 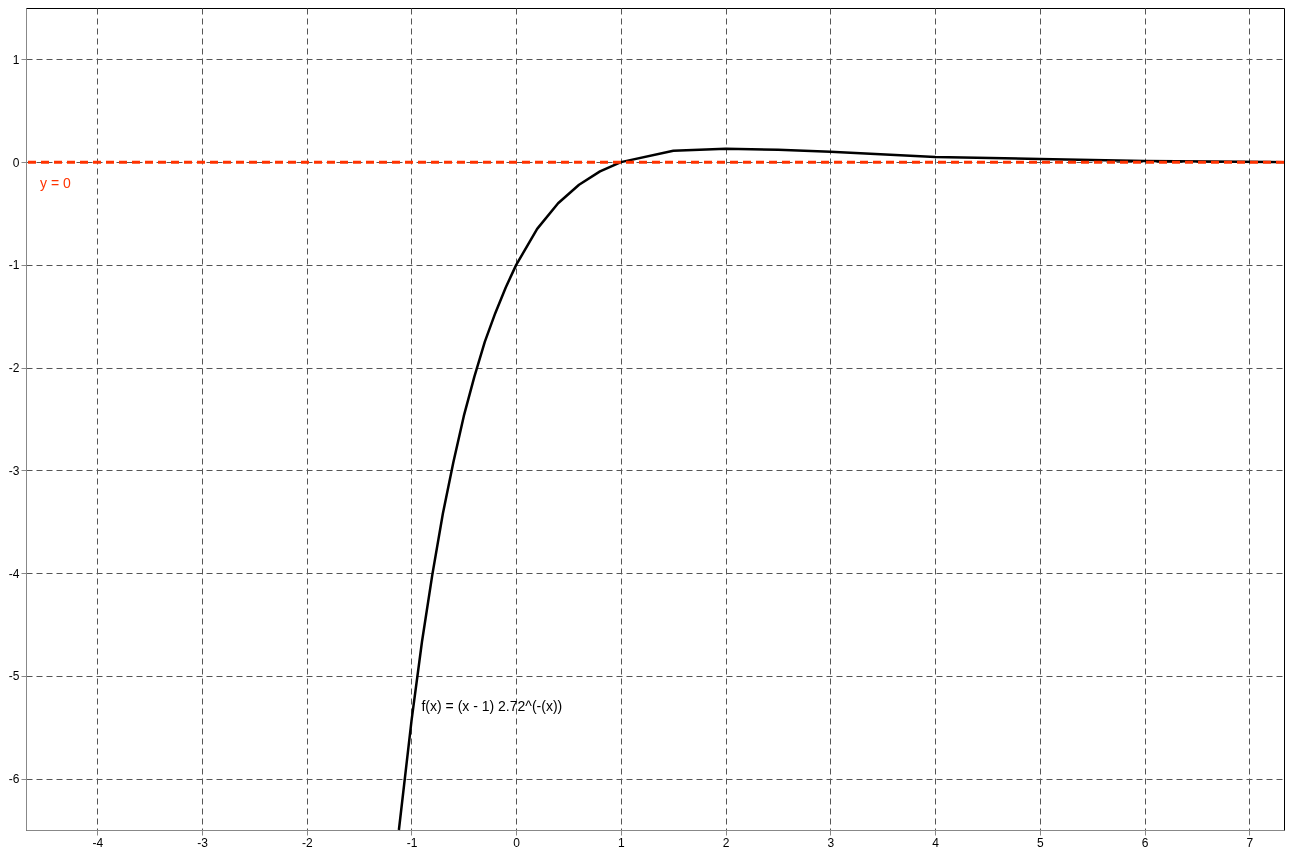 I want to click on y-tick-label: -5, so click(x=14, y=676).